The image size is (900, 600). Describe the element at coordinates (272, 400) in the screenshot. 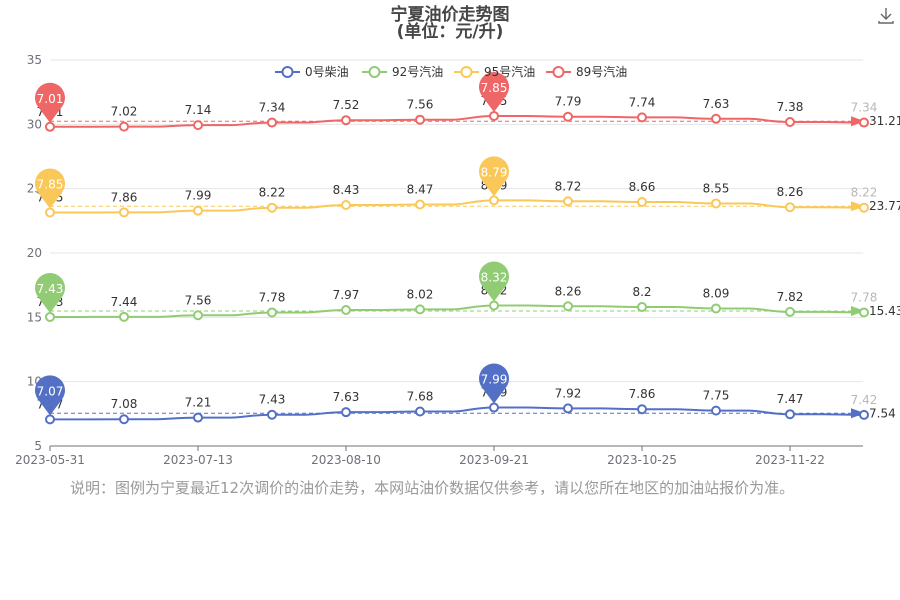

I see `data-label: 7.43` at that location.